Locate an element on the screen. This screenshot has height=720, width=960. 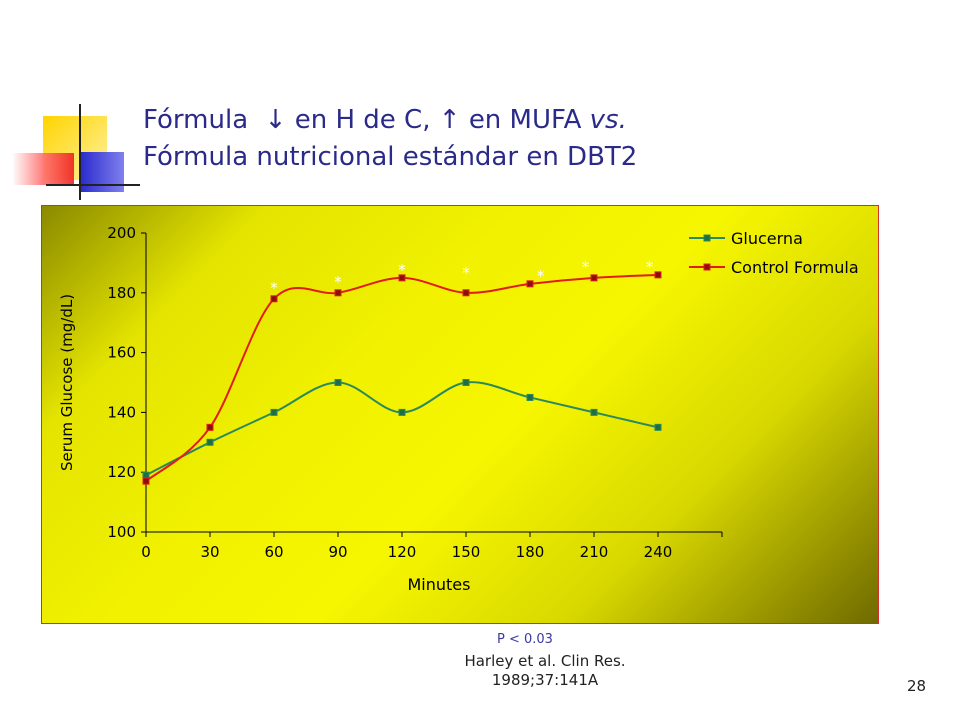
citation: Harley et al. Clin Res. 1989;37:141A is located at coordinates (545, 671).